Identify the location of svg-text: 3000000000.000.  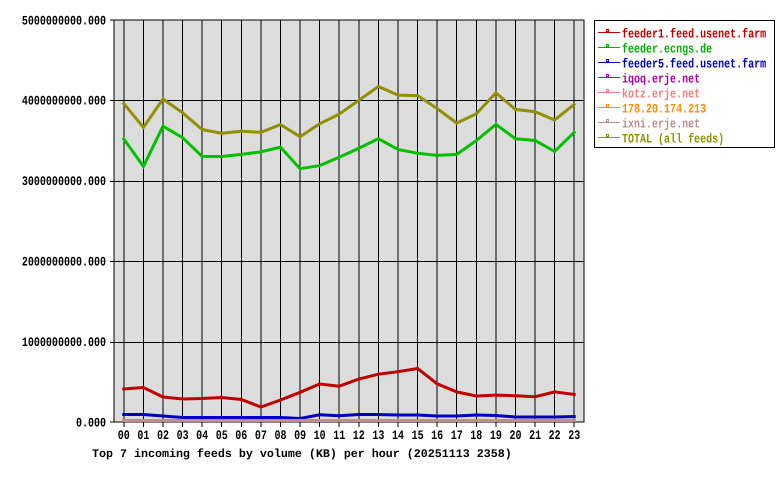
(64, 181).